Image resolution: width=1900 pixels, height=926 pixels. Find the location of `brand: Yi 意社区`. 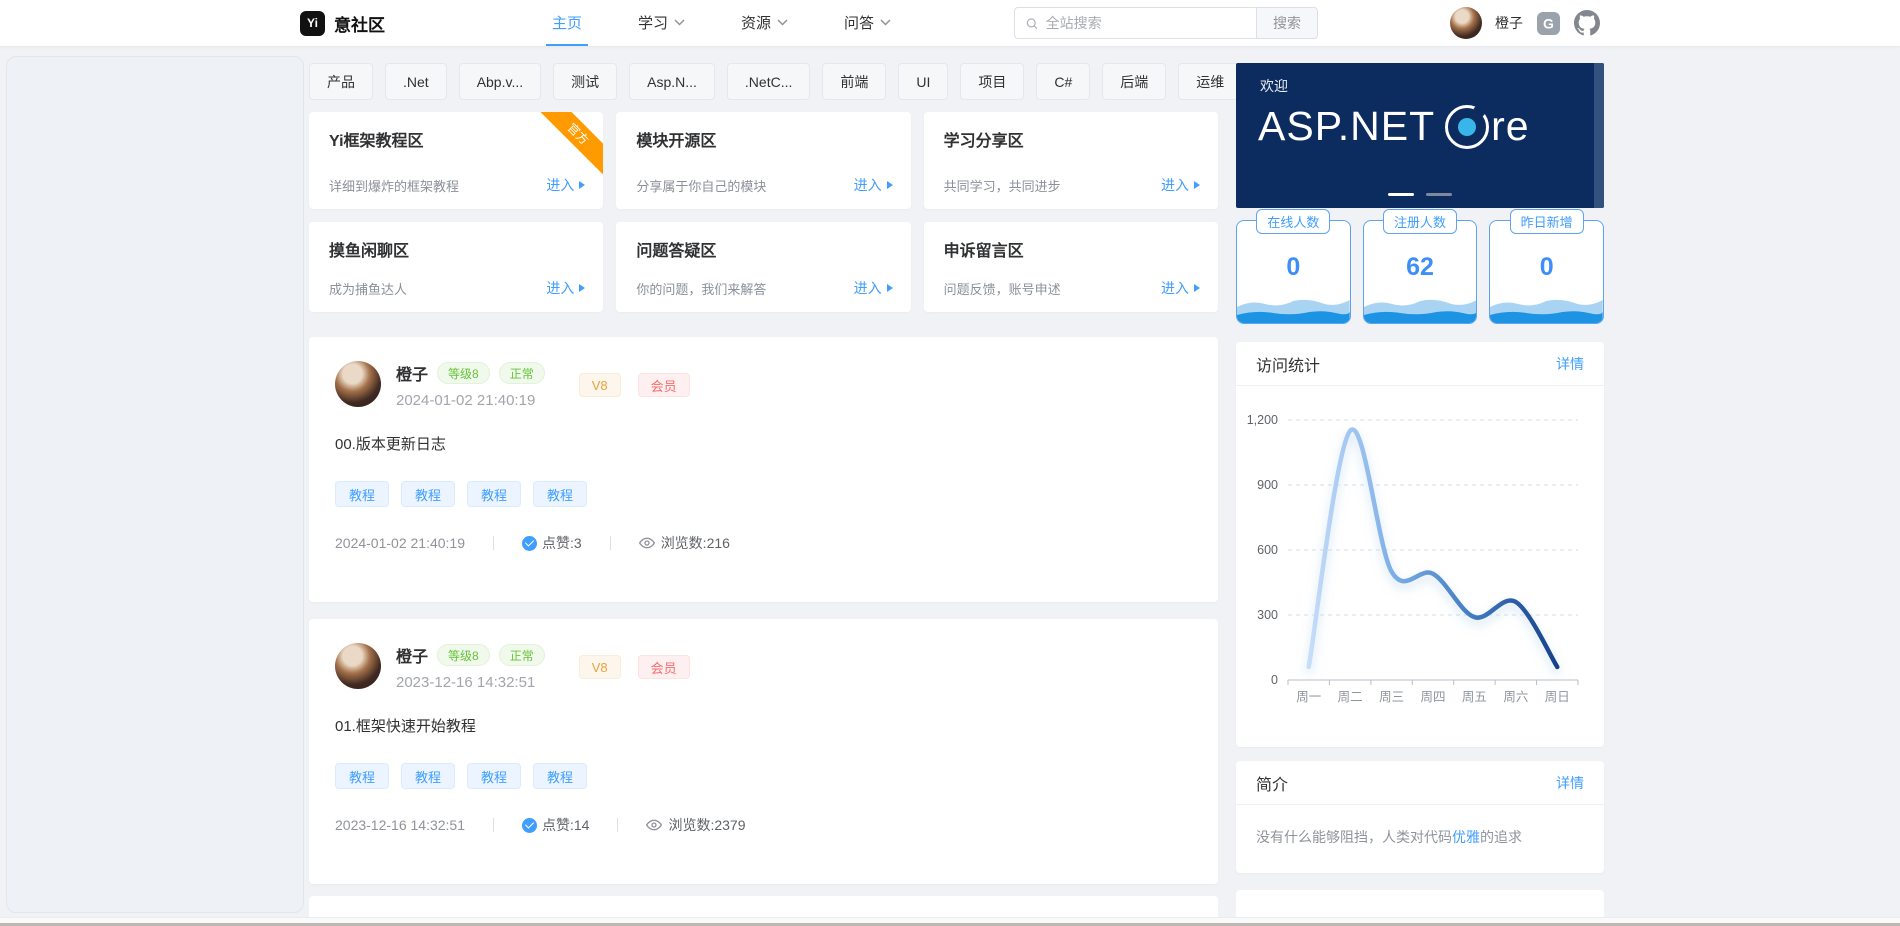

brand: Yi 意社区 is located at coordinates (342, 23).